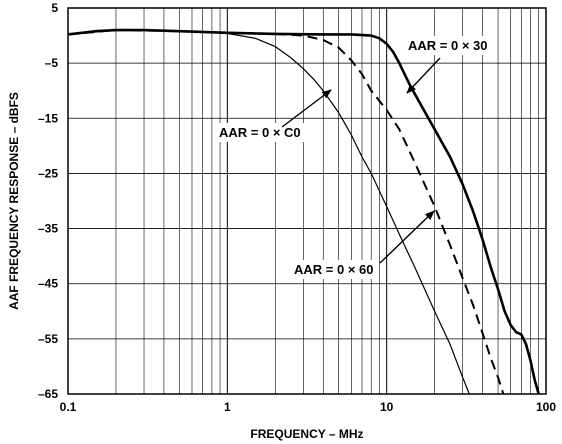 The image size is (562, 444). I want to click on y-axis-label: AAF FREQUENCY RESPONSE – dBFS, so click(14, 201).